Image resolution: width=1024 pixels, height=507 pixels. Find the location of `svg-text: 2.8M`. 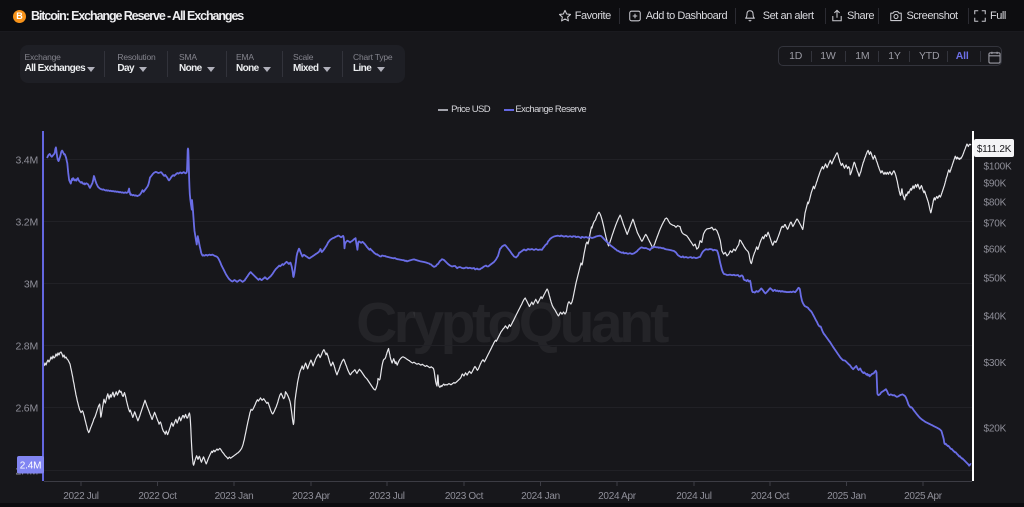

svg-text: 2.8M is located at coordinates (26, 347).